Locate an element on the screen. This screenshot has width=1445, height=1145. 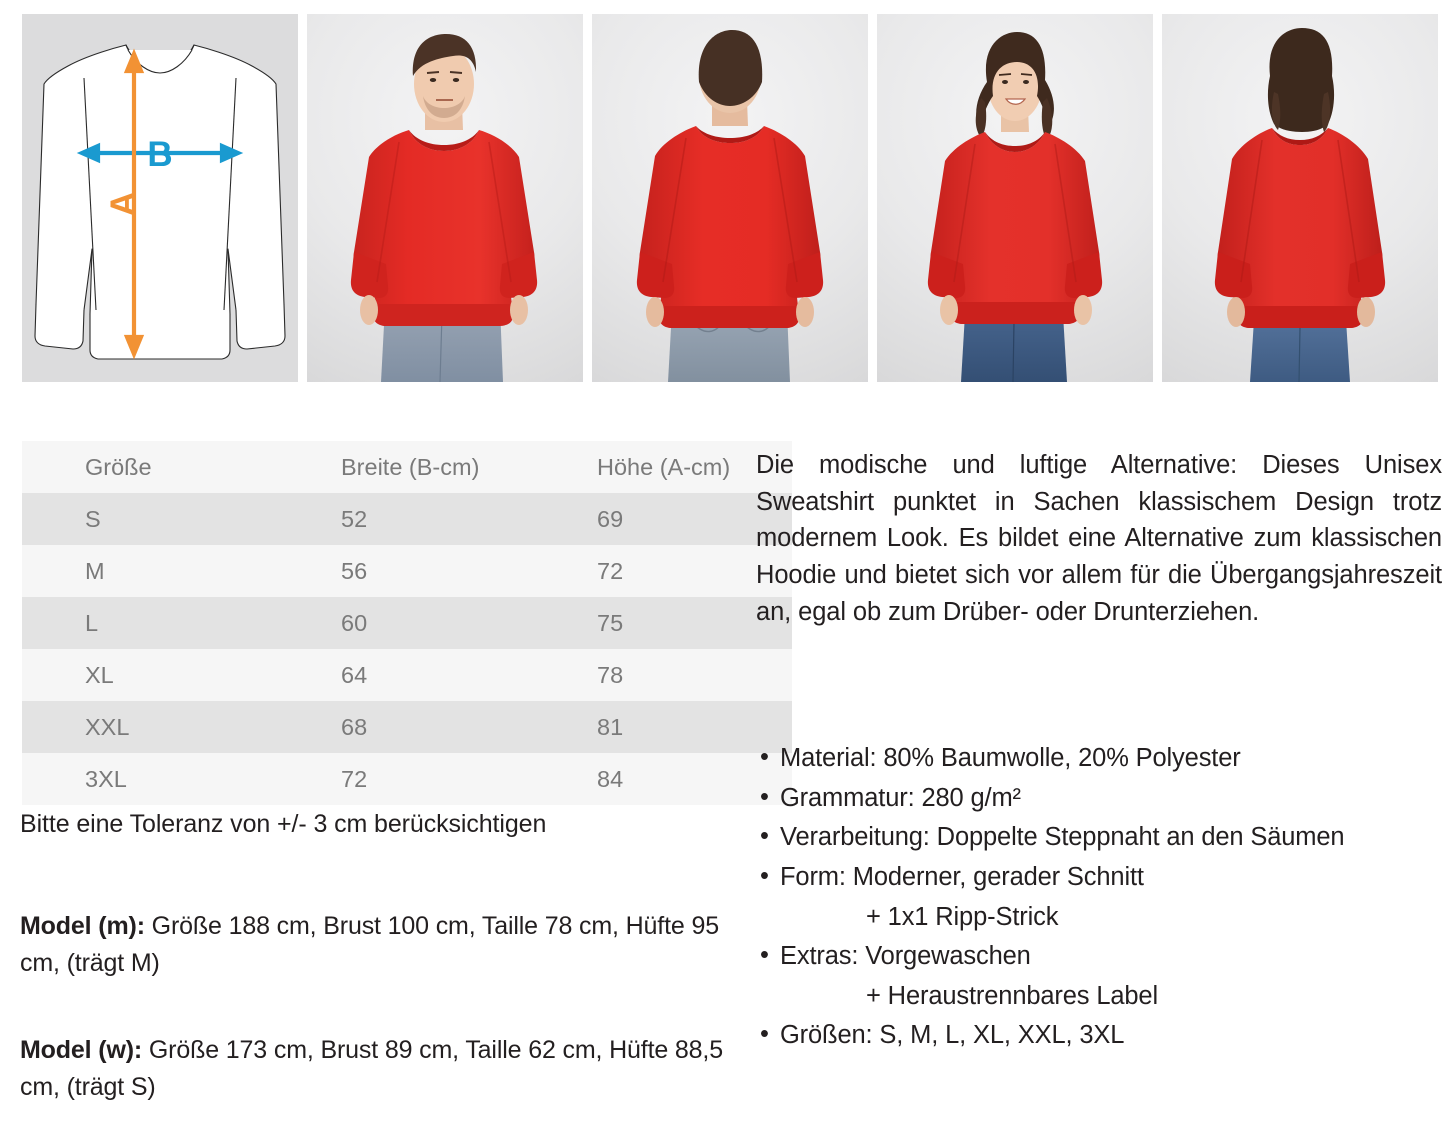
photo-female-front is located at coordinates (1015, 198).